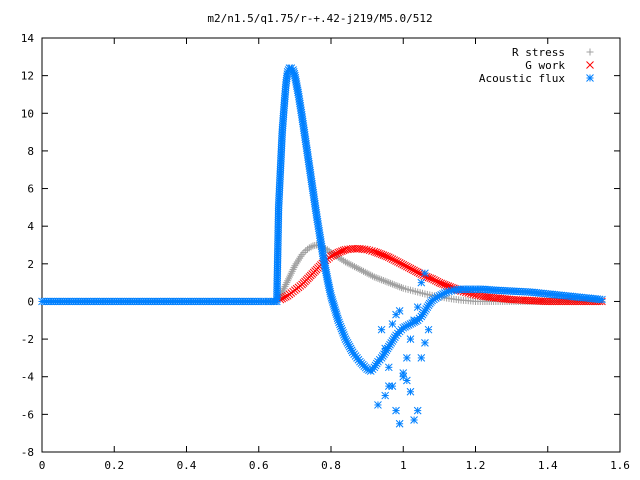 Image resolution: width=640 pixels, height=480 pixels. Describe the element at coordinates (441, 275) in the screenshot. I see `series-g-work` at that location.